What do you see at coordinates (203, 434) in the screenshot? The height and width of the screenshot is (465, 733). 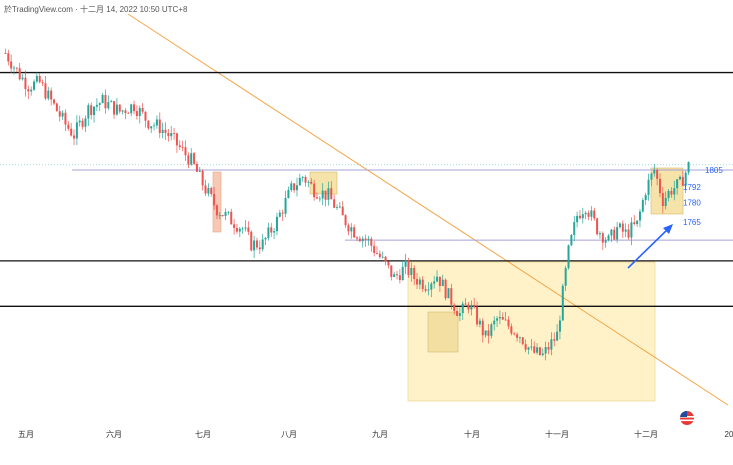 I see `x-tick-label: 七月` at bounding box center [203, 434].